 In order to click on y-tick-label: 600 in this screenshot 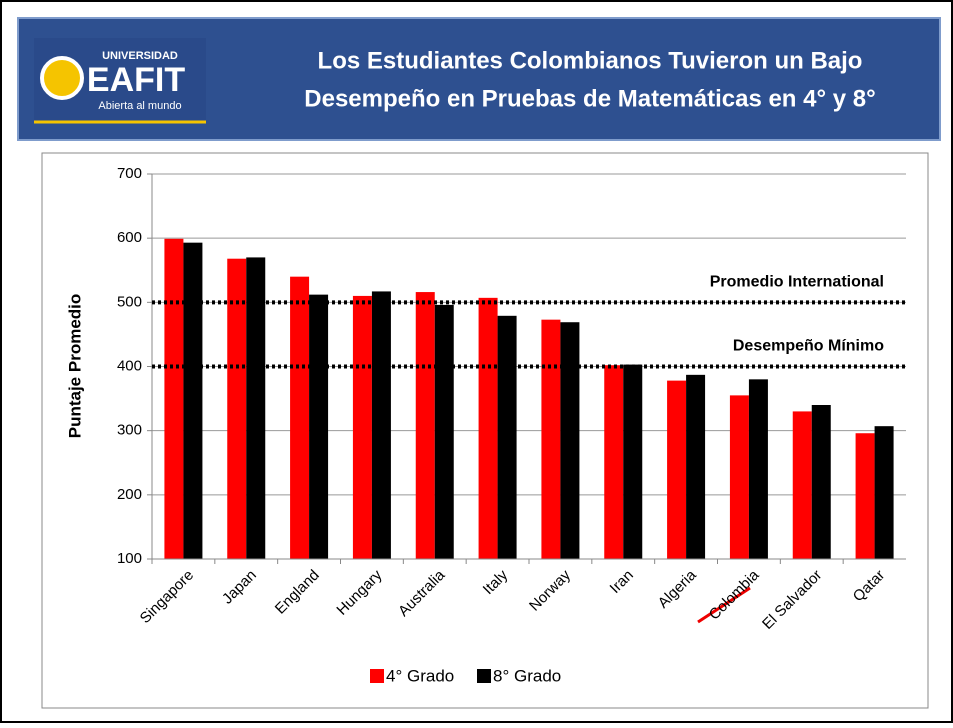, I will do `click(129, 237)`.